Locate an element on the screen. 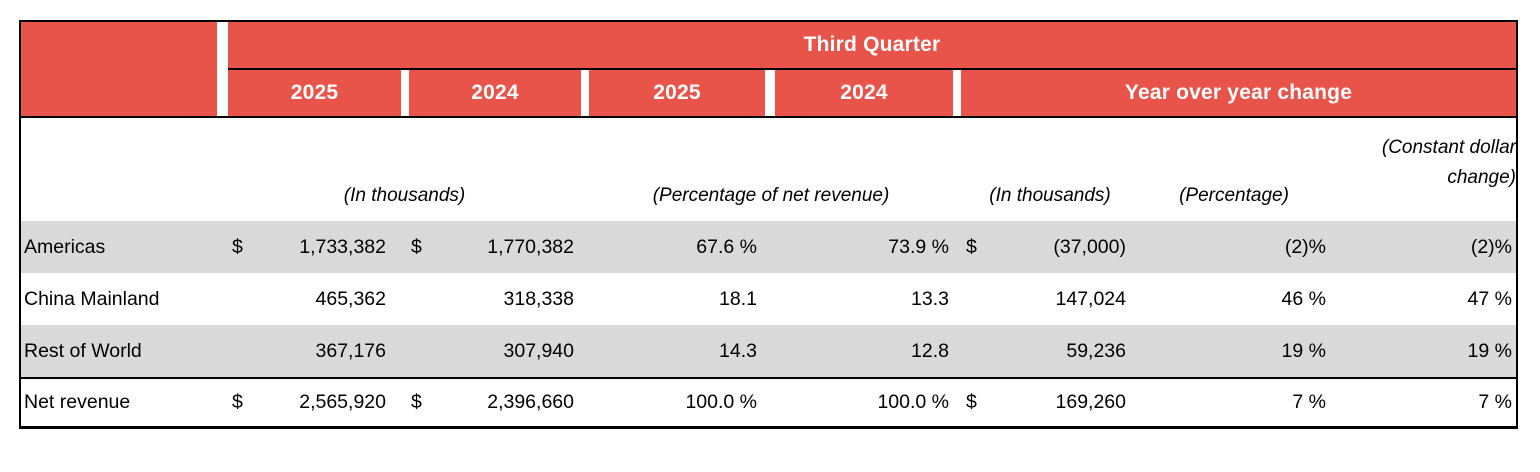 This screenshot has width=1540, height=472. cell-value: 1,733,382 is located at coordinates (342, 246).